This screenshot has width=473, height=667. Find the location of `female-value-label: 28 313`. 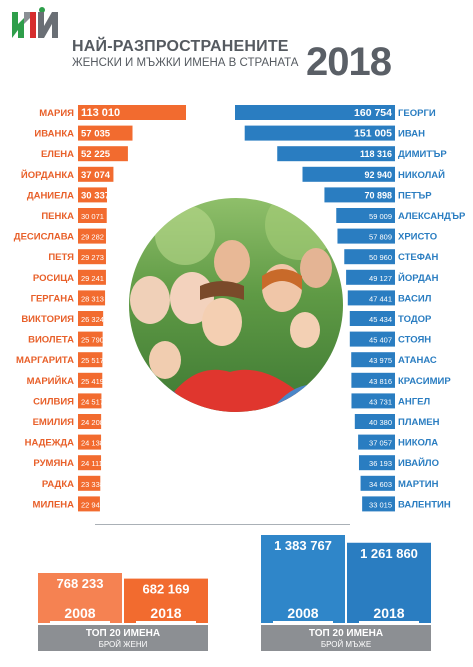

female-value-label: 28 313 is located at coordinates (92, 298).